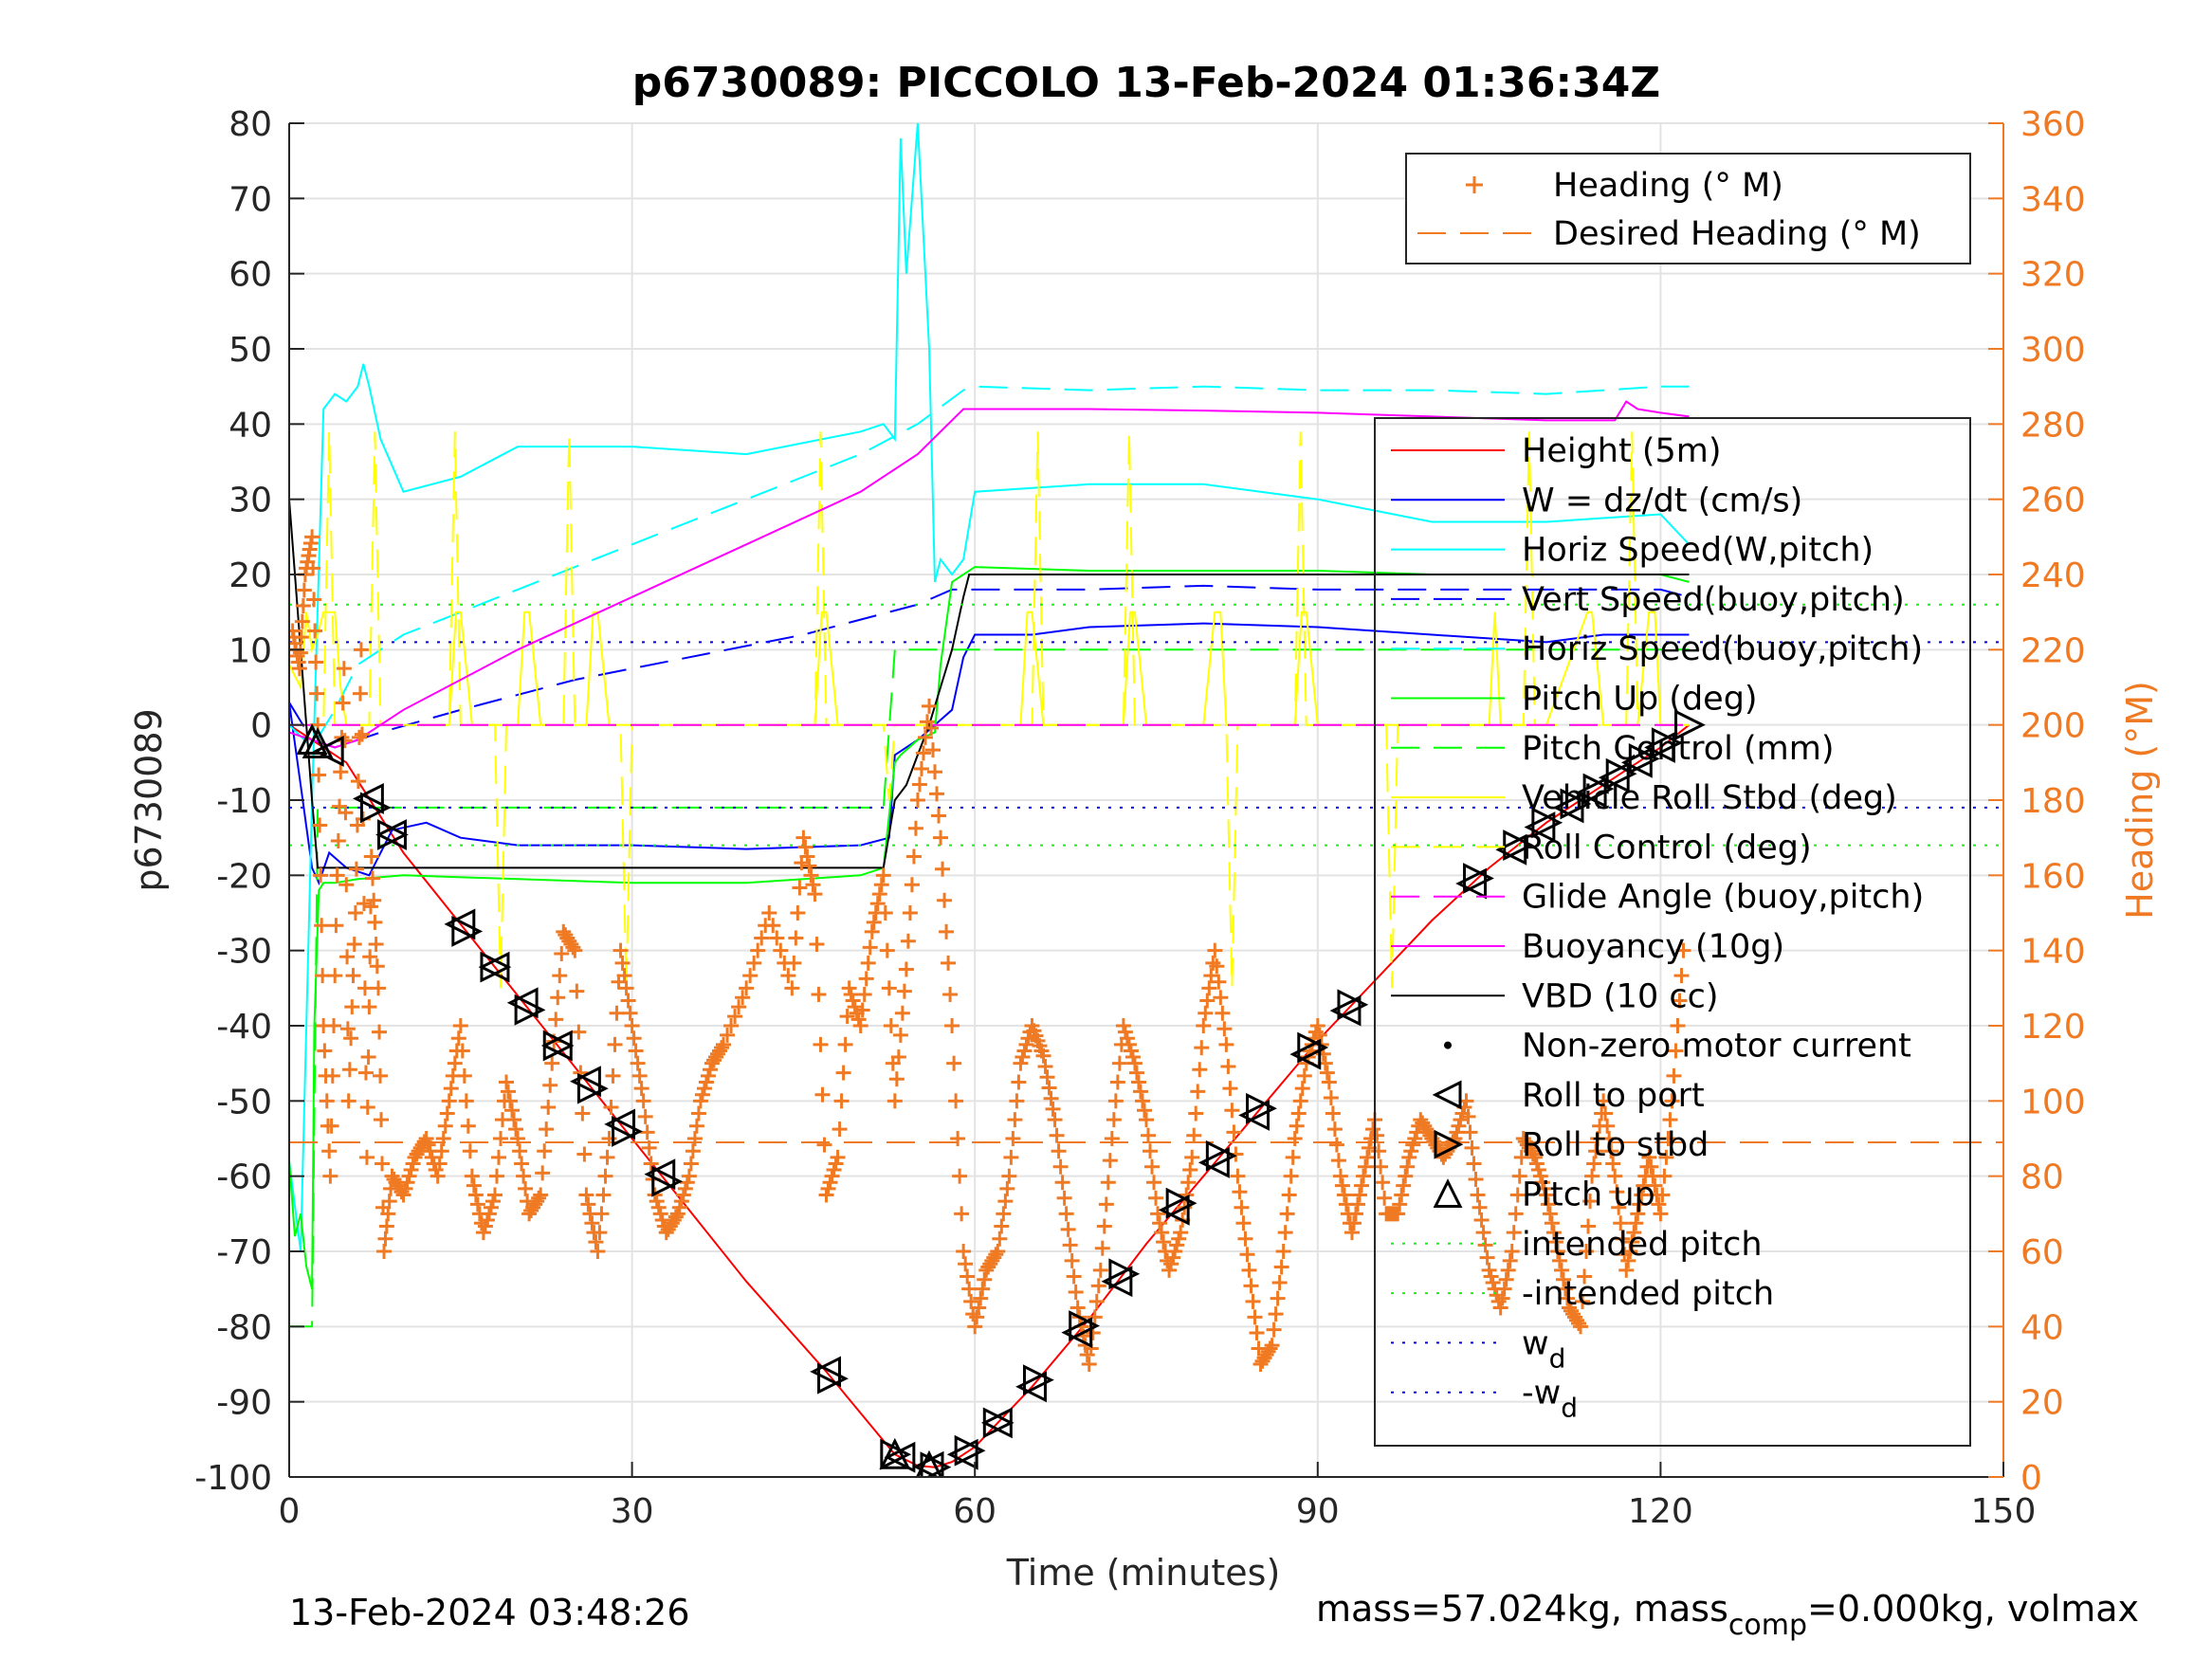  What do you see at coordinates (1716, 1047) in the screenshot?
I see `legend-entry-label: Non-zero motor current` at bounding box center [1716, 1047].